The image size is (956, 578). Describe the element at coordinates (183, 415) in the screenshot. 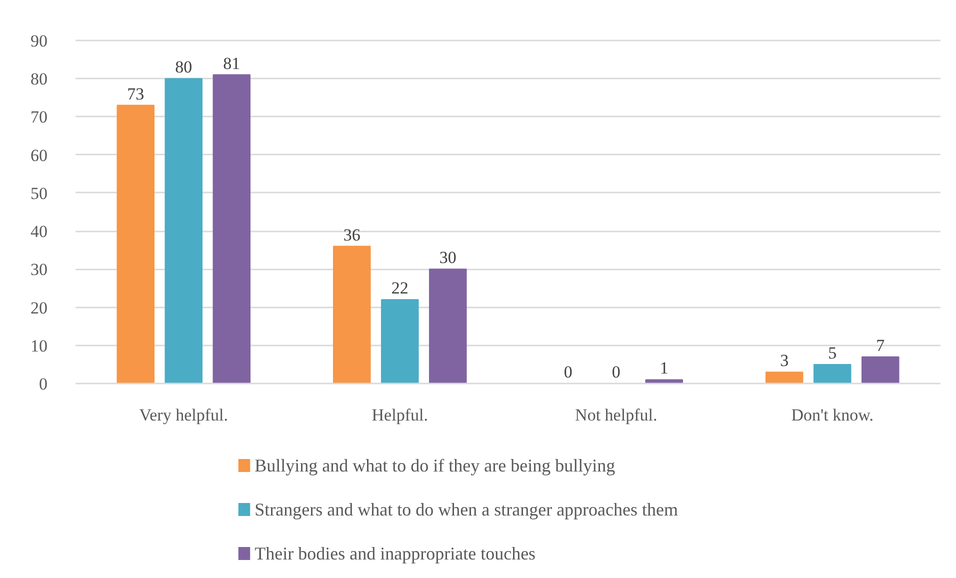

I see `x-tick-label: Very helpful.` at that location.